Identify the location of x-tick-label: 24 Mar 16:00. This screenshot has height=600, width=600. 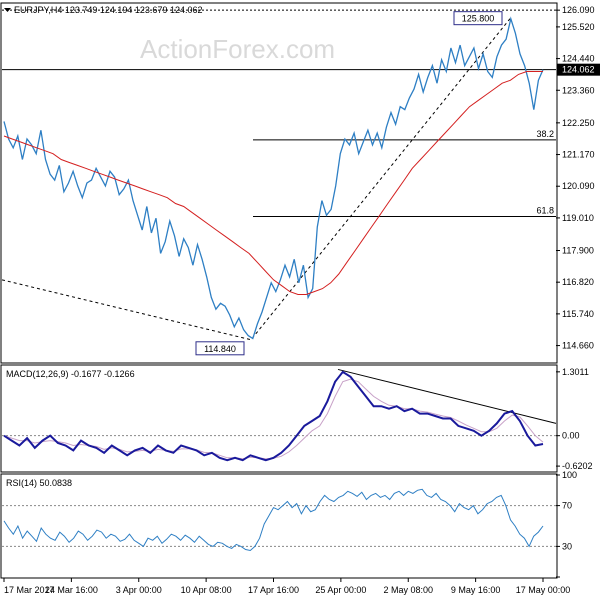
(71, 590).